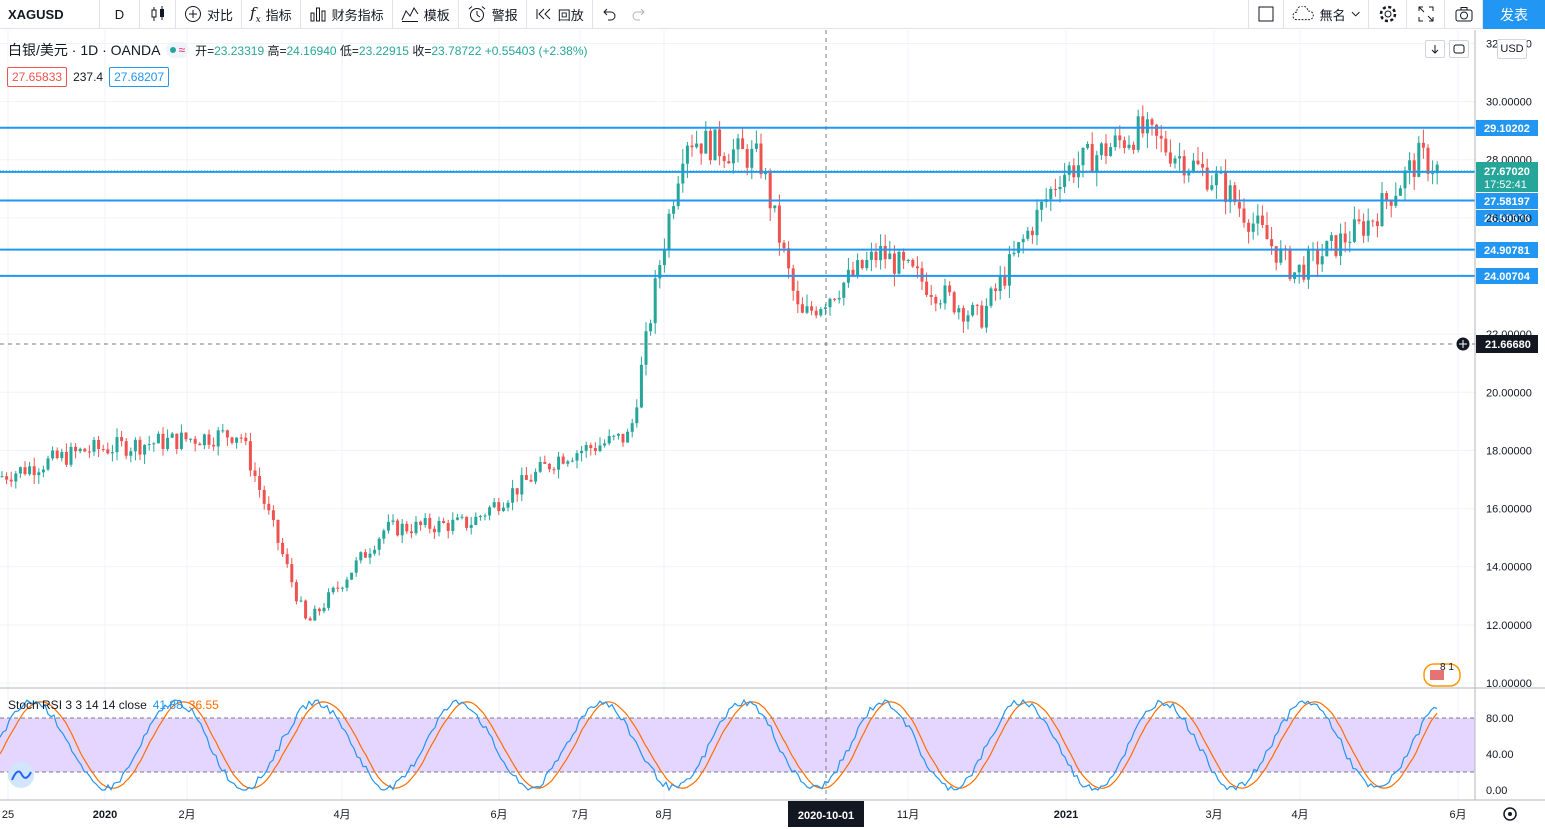  I want to click on financials-button: 财务指标, so click(347, 14).